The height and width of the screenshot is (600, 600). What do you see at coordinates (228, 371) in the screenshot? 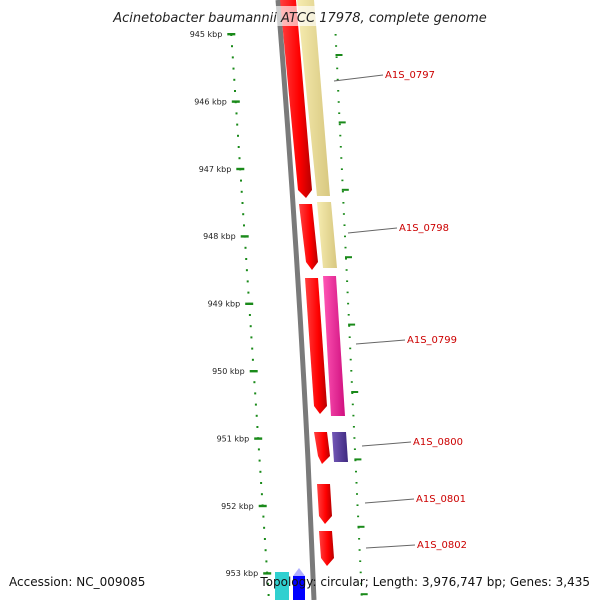
I see `tick-label: 950 kbp` at bounding box center [228, 371].